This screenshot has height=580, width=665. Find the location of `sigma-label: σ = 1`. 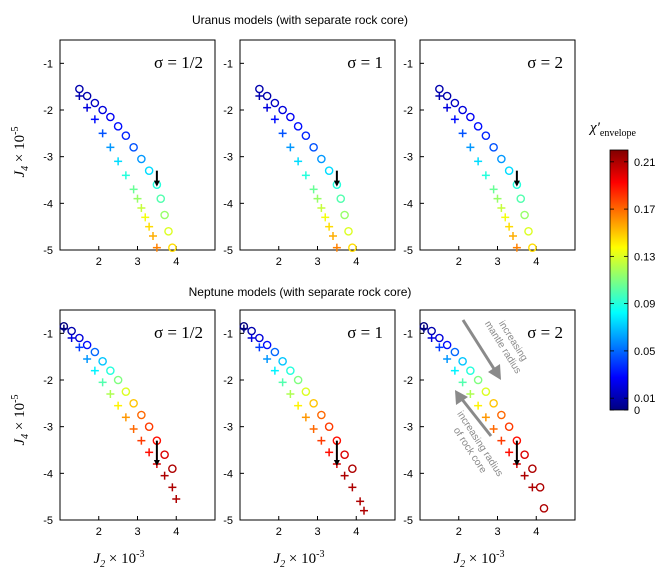

sigma-label: σ = 1 is located at coordinates (365, 62).